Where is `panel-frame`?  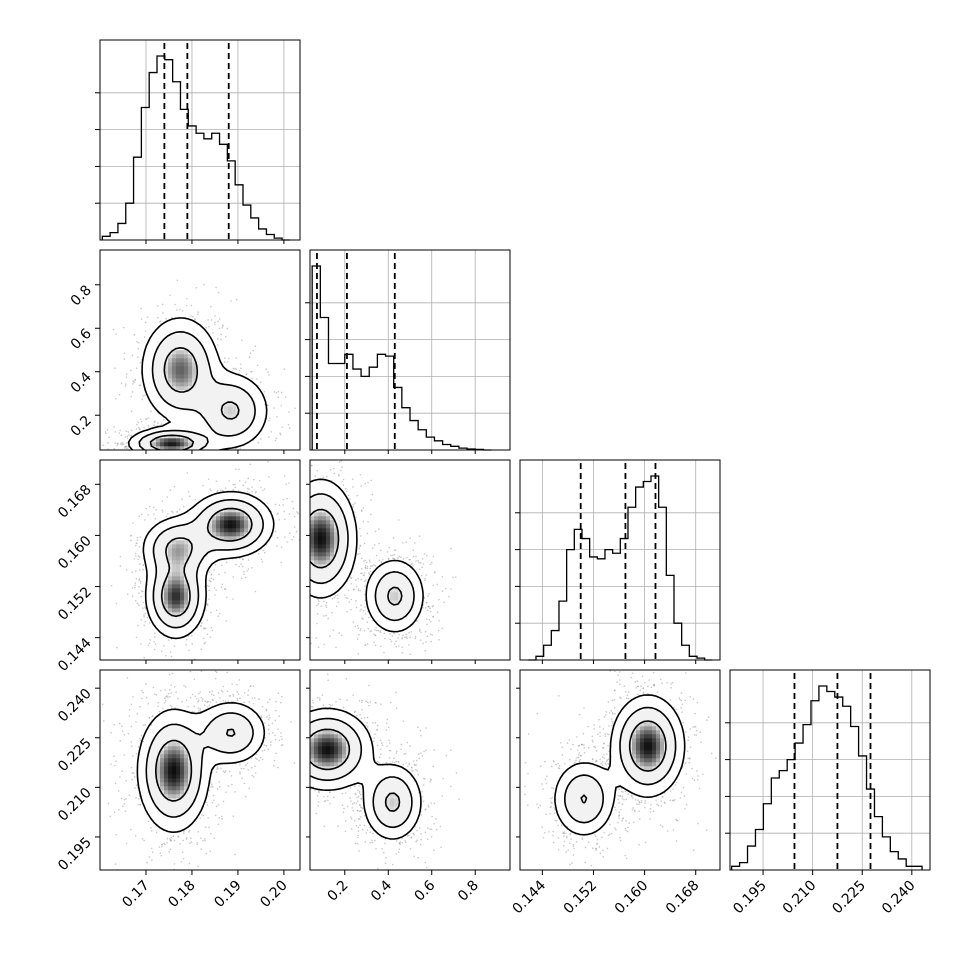 panel-frame is located at coordinates (410, 350).